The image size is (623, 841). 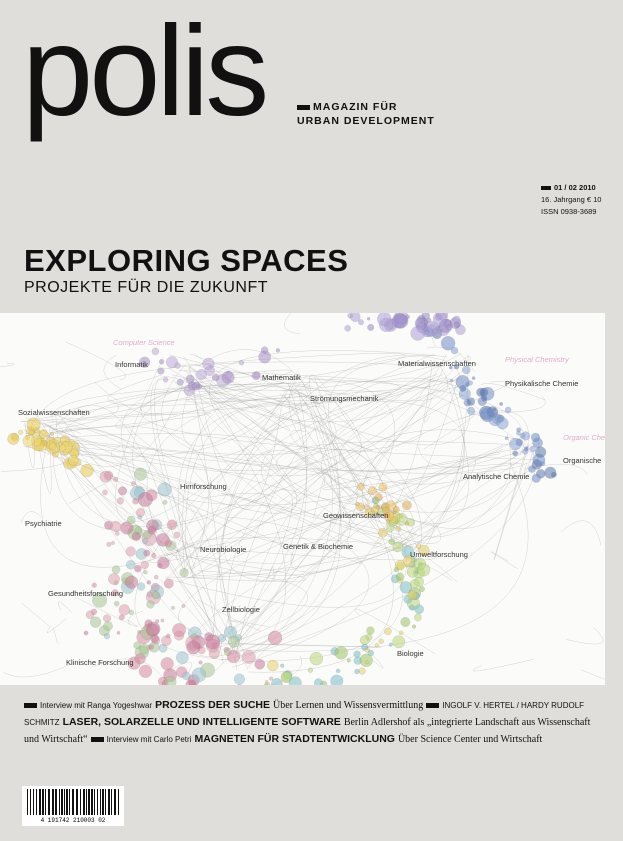 What do you see at coordinates (144, 342) in the screenshot?
I see `map-label: Computer Science` at bounding box center [144, 342].